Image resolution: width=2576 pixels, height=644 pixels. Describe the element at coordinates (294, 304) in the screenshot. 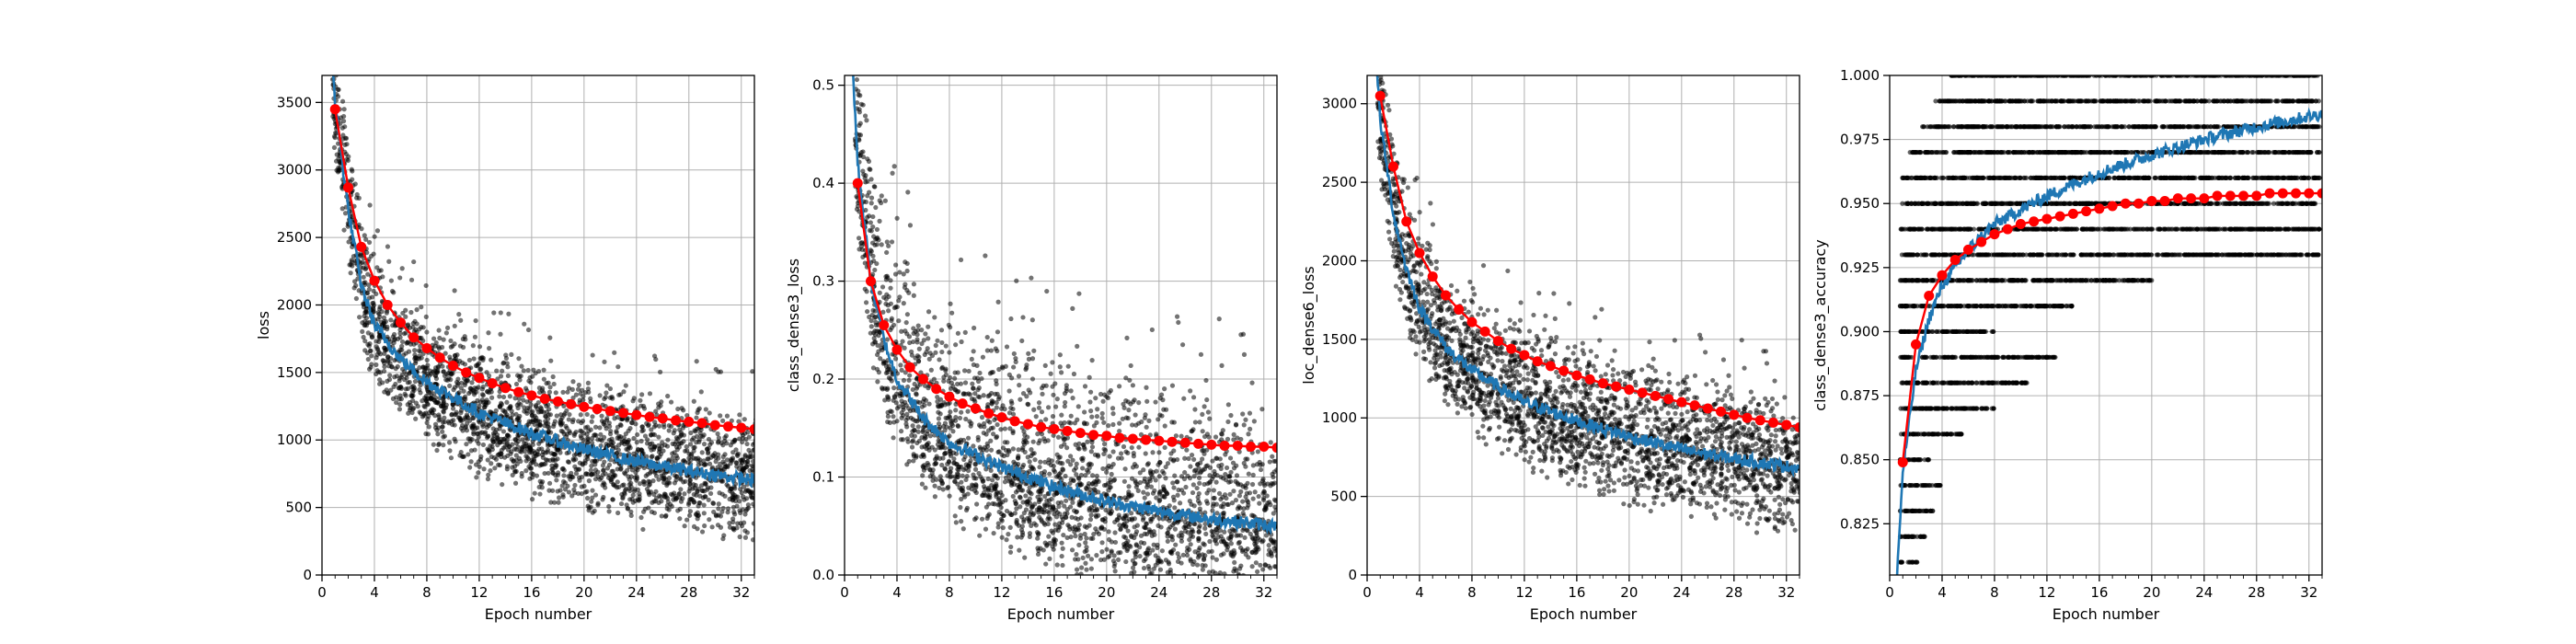

I see `y-tick-label: 2000` at that location.